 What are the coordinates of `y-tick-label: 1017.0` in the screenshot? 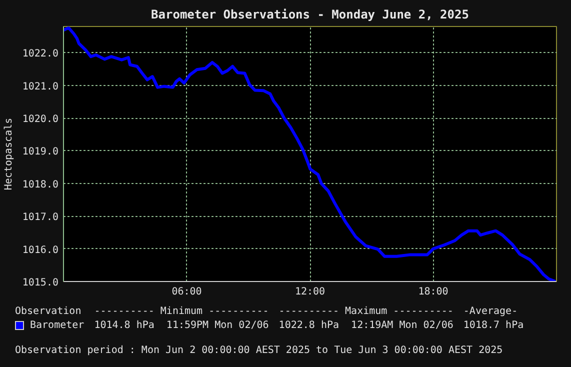 It's located at (40, 218).